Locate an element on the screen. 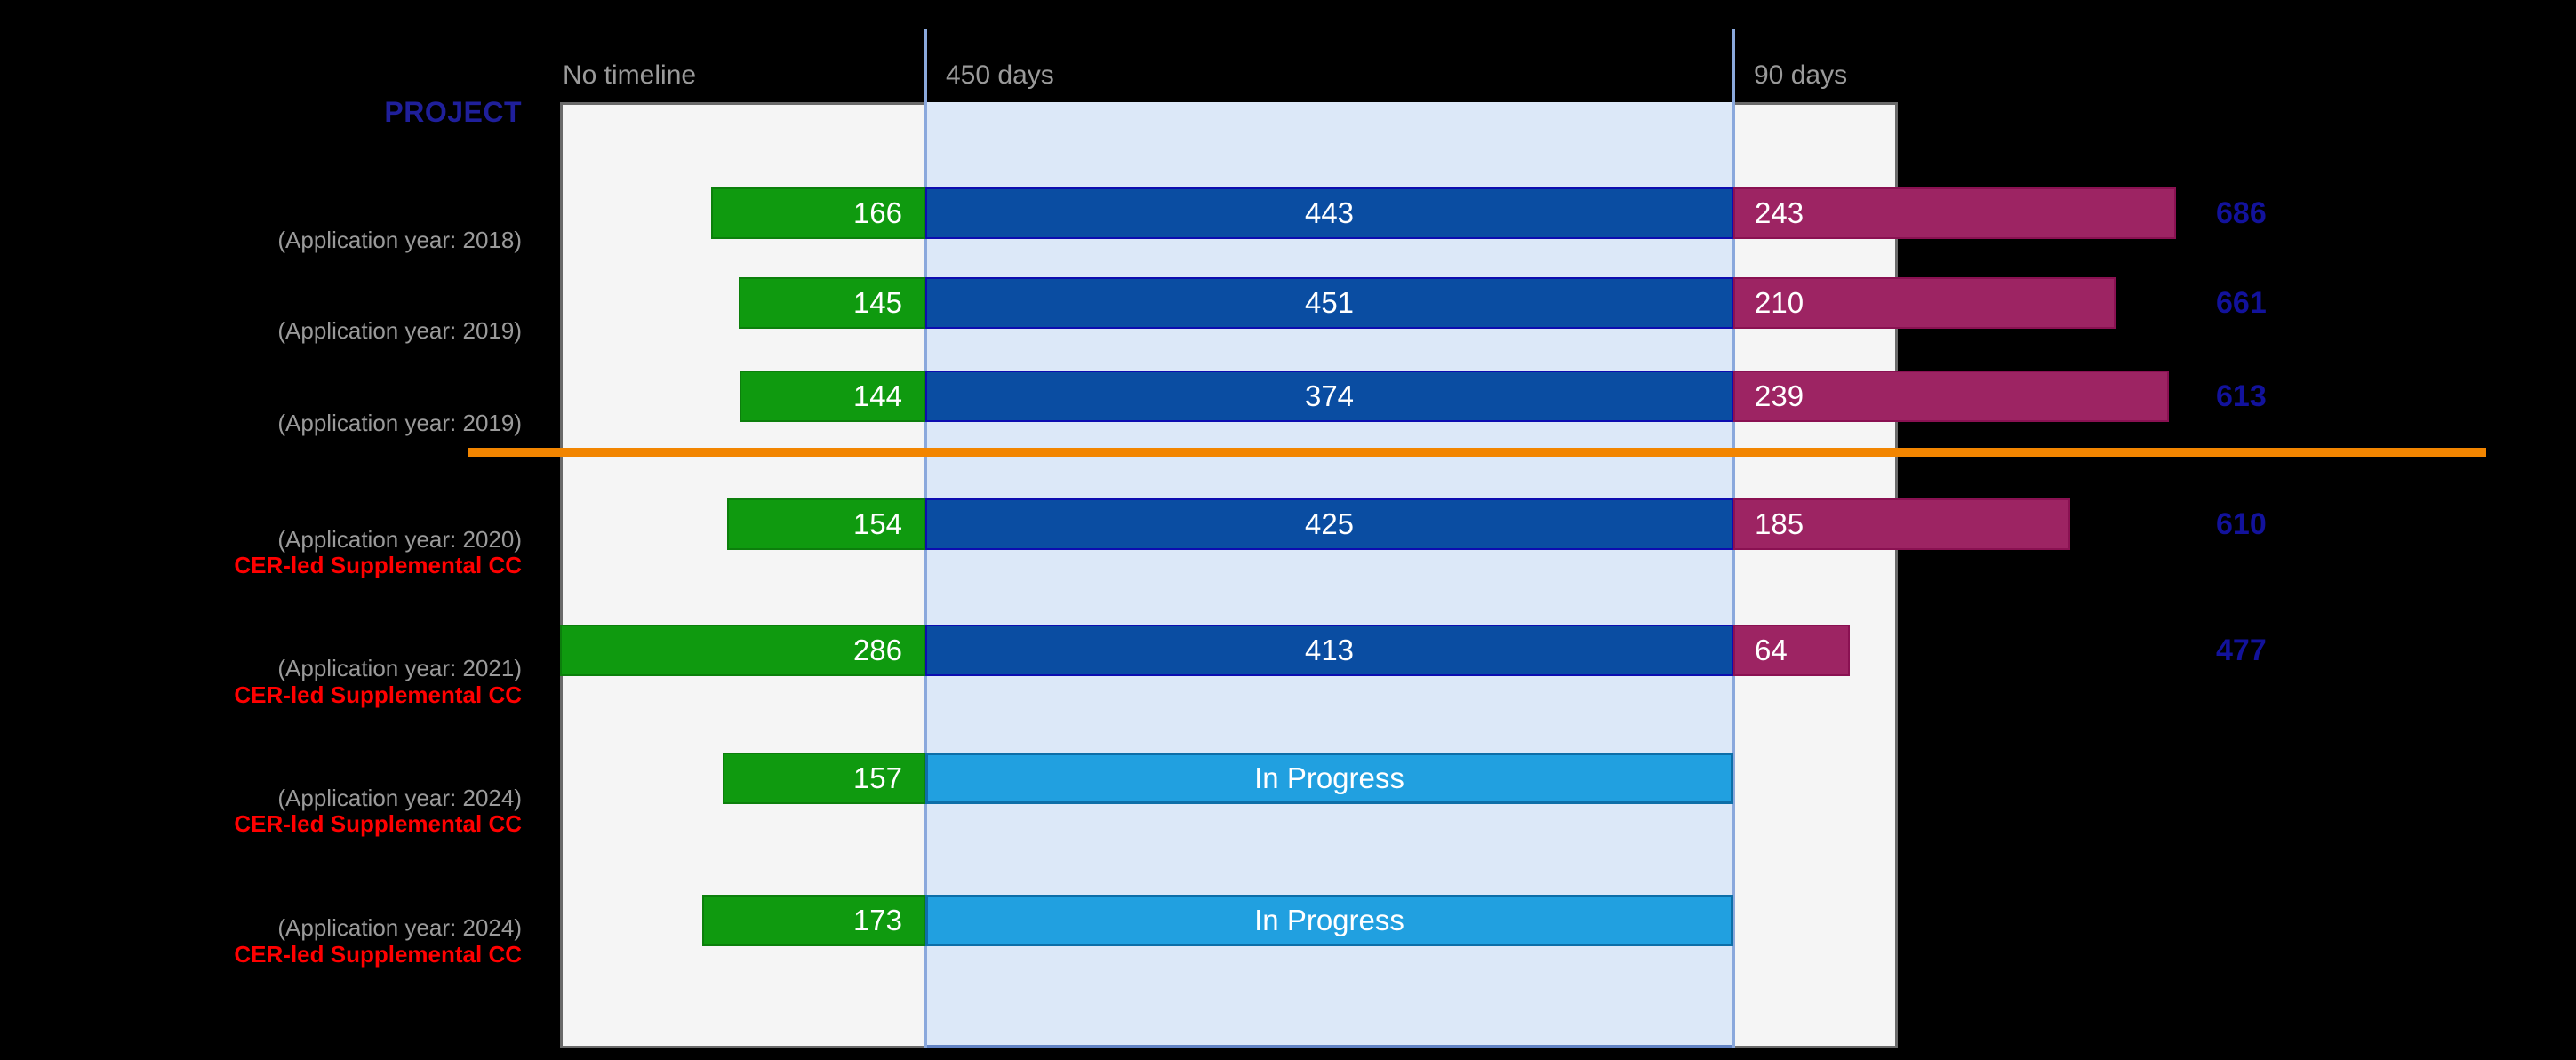 This screenshot has width=2576, height=1060. review-days-bar: 425 is located at coordinates (1329, 524).